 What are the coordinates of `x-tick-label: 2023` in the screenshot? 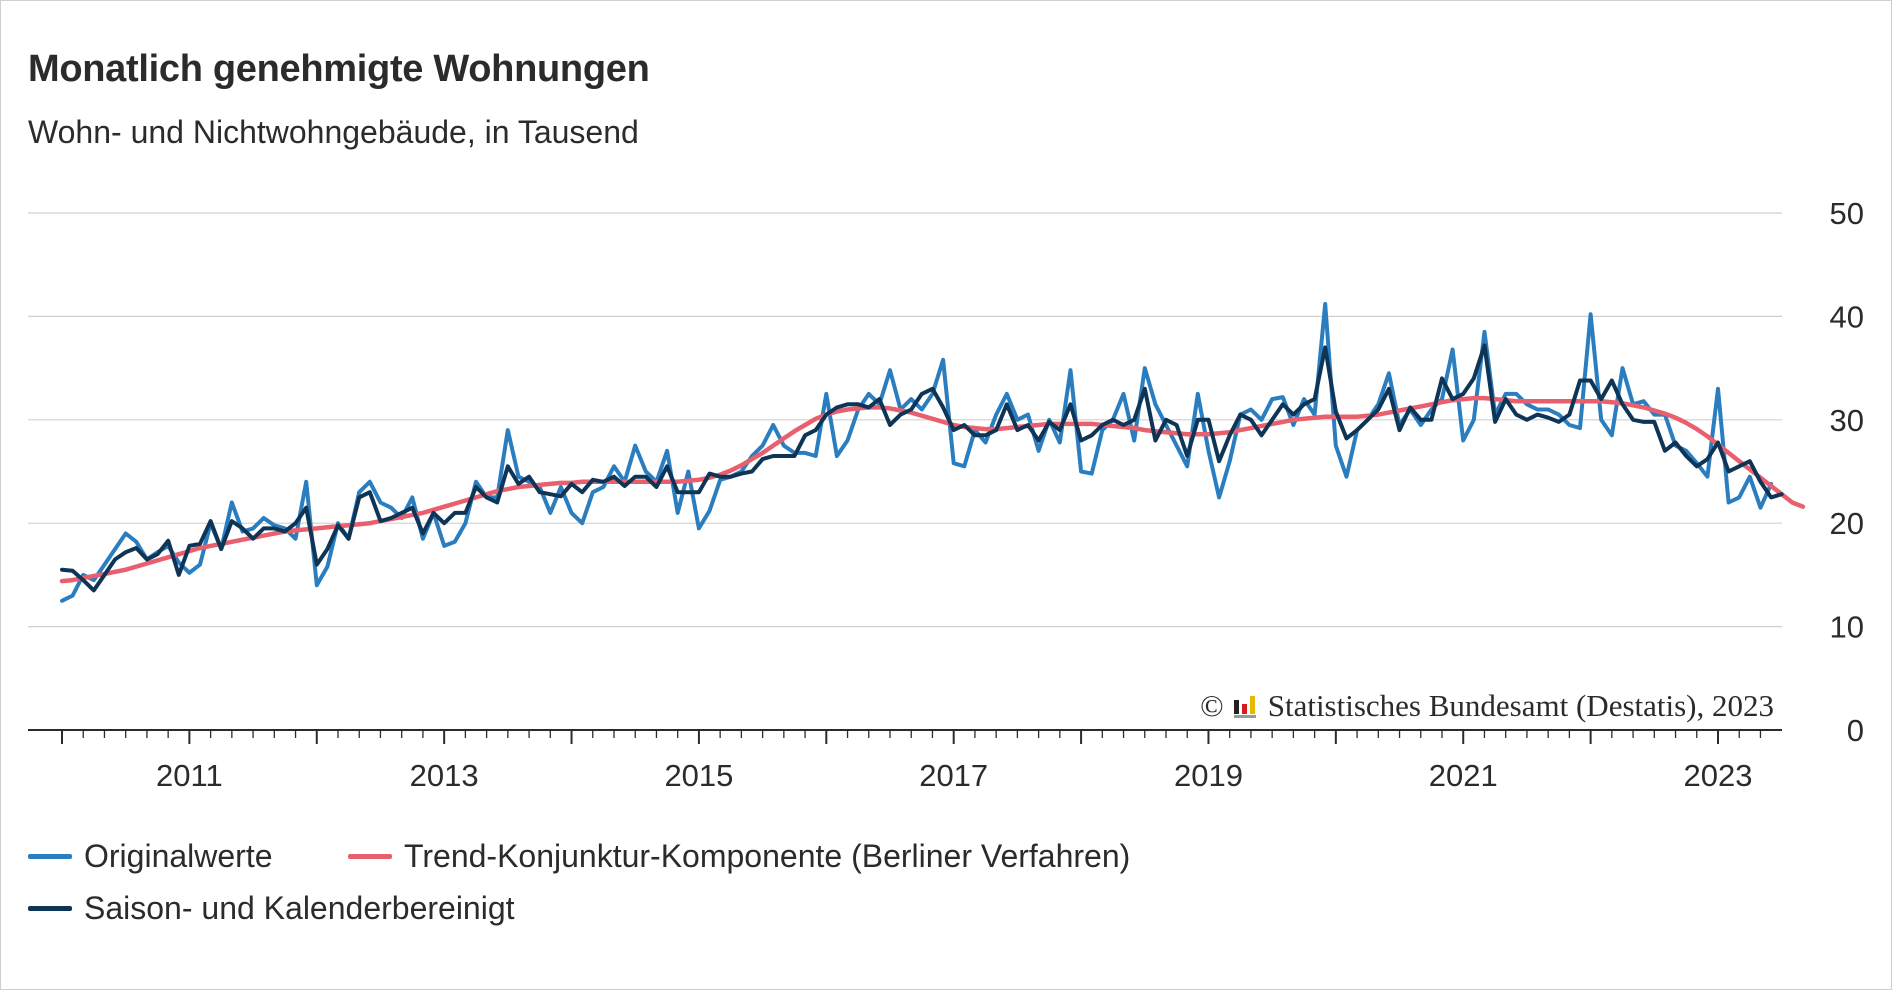 It's located at (1718, 775).